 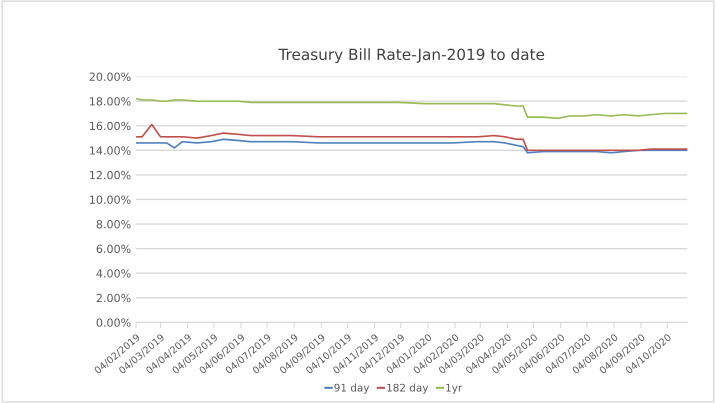 I want to click on legend-label: 1yr, so click(x=454, y=389).